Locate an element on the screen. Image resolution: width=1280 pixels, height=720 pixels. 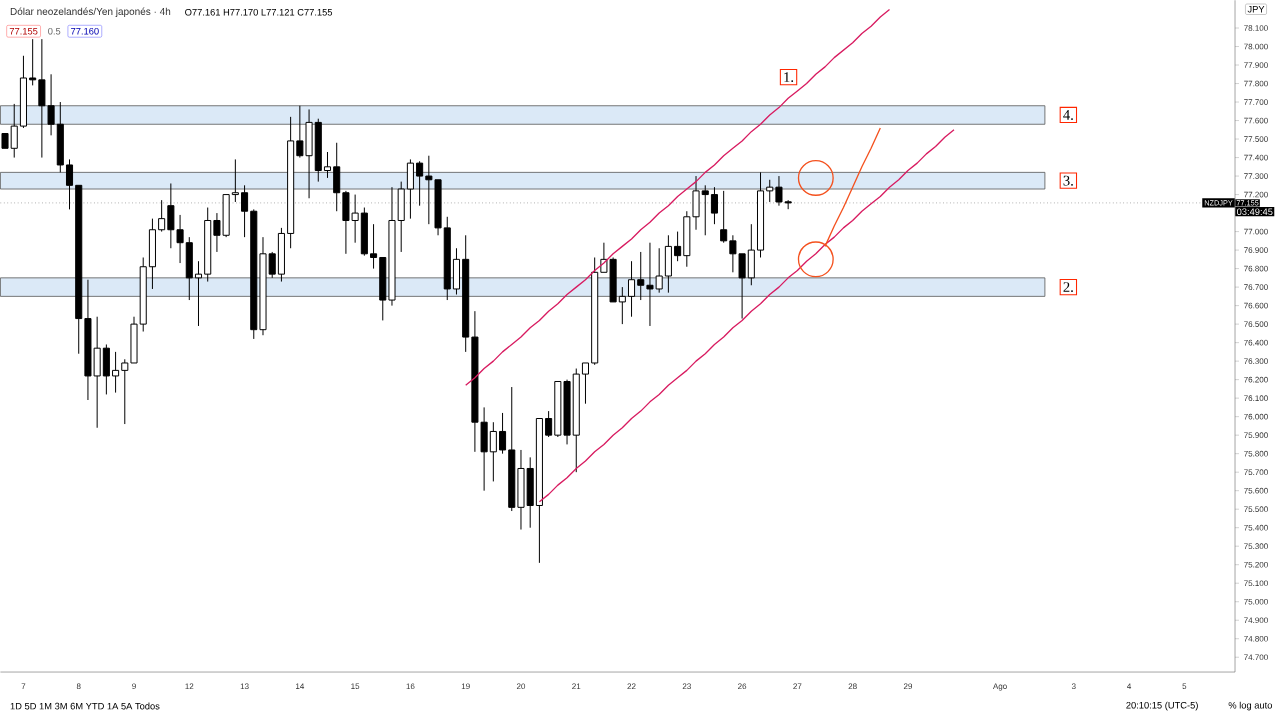
x-tick-label: 23 is located at coordinates (686, 686).